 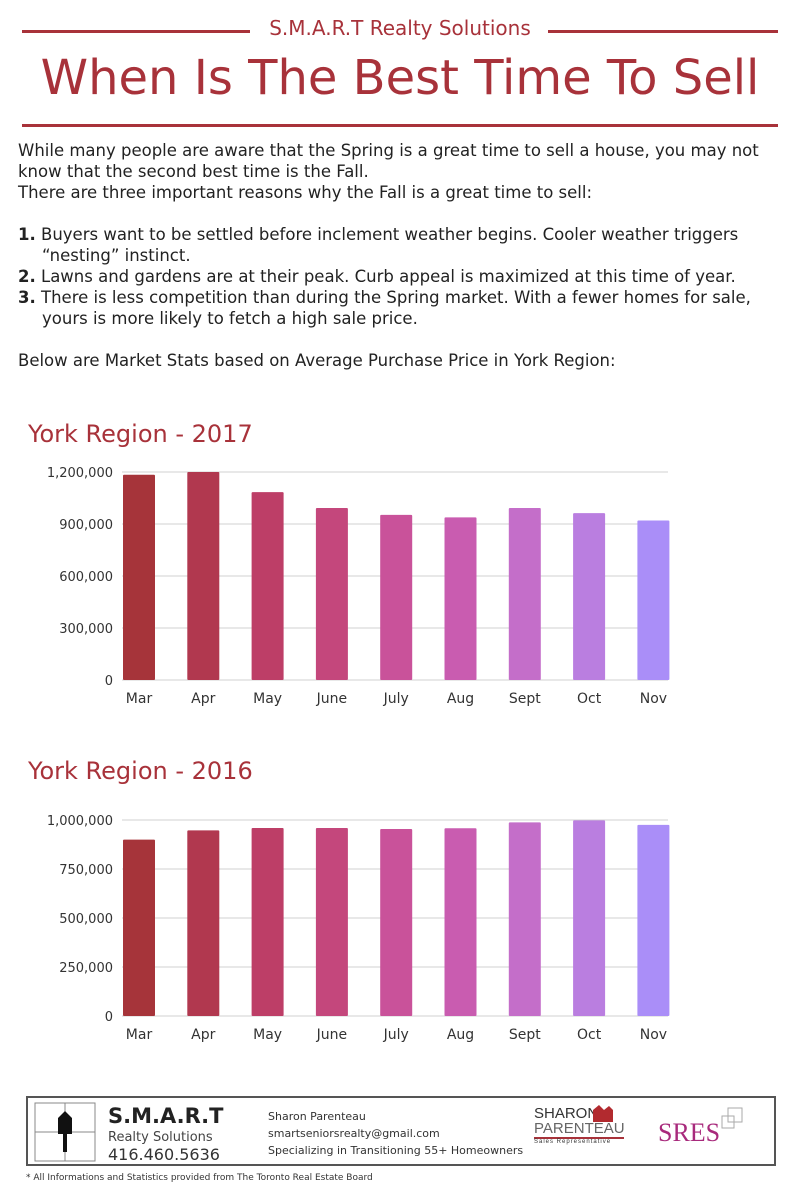 What do you see at coordinates (116, 255) in the screenshot?
I see `reason-text-cont: “nesting” instinct.` at bounding box center [116, 255].